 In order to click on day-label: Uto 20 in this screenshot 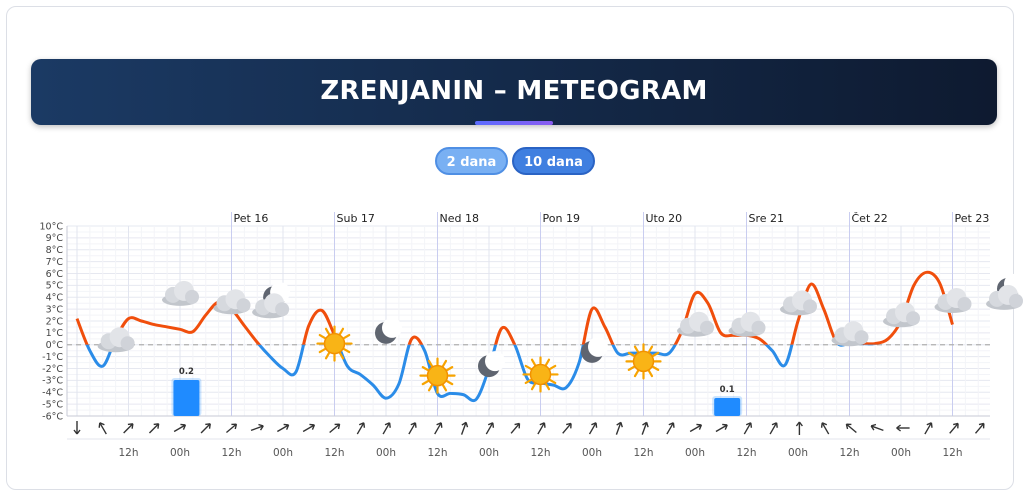, I will do `click(664, 218)`.